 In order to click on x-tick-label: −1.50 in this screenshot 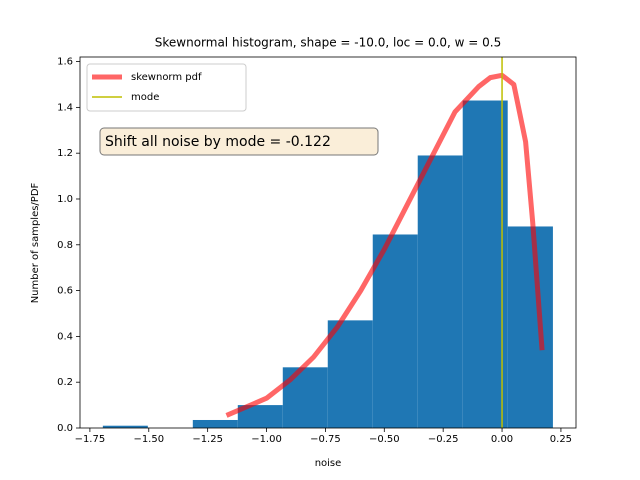, I will do `click(148, 439)`.